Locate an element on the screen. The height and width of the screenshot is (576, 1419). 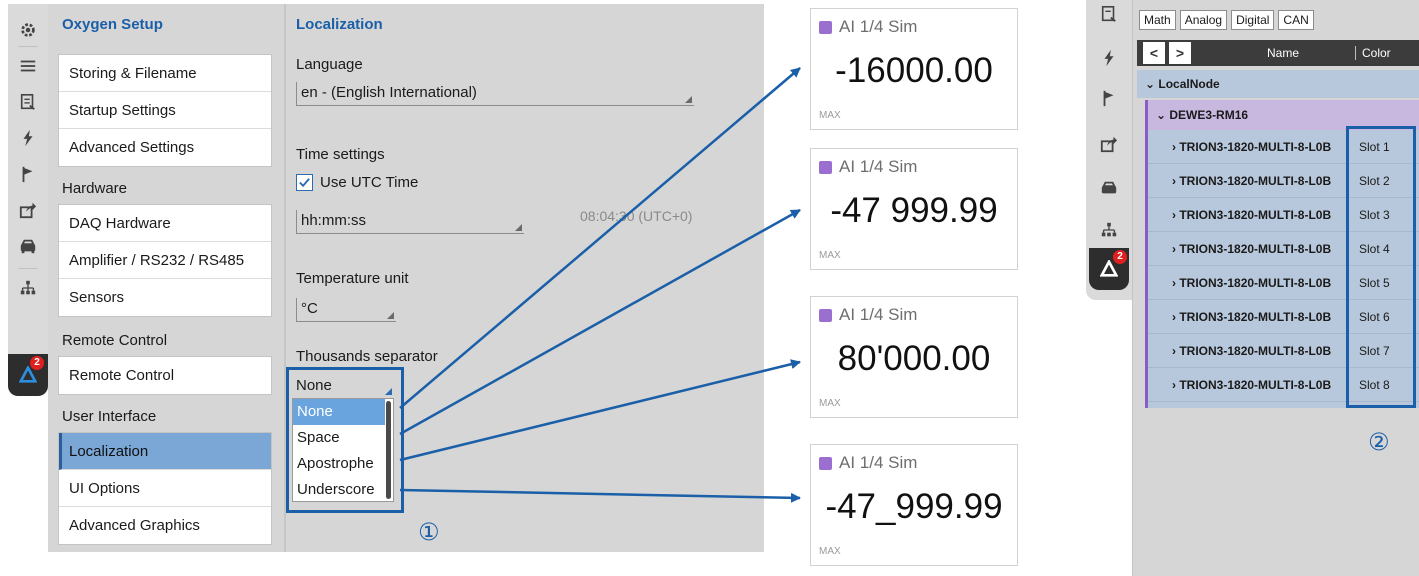
module-slot: Slot 5 is located at coordinates (1374, 283).